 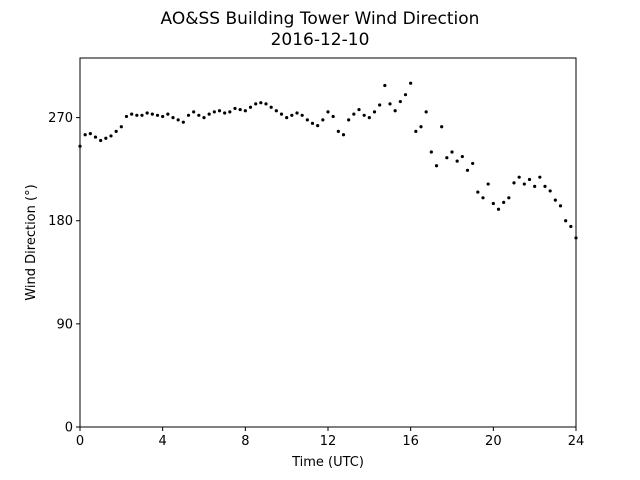 I want to click on y-tick-label: 0, so click(x=69, y=428).